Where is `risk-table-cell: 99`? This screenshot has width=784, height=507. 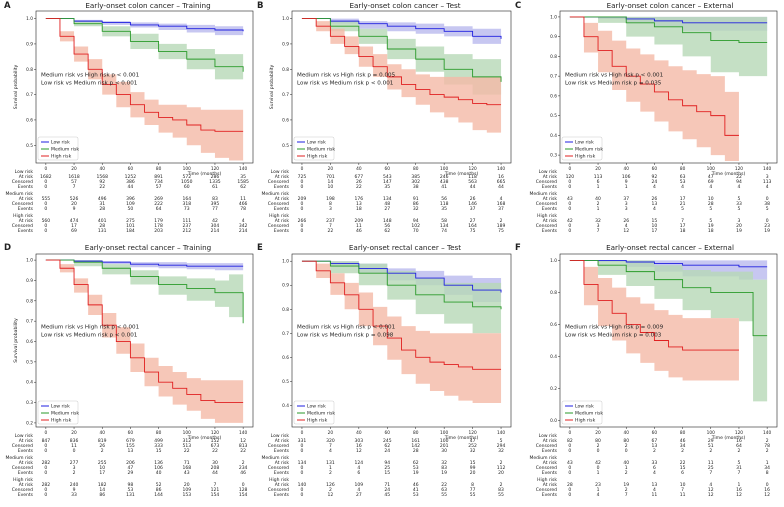 risk-table-cell: 99 is located at coordinates (473, 468).